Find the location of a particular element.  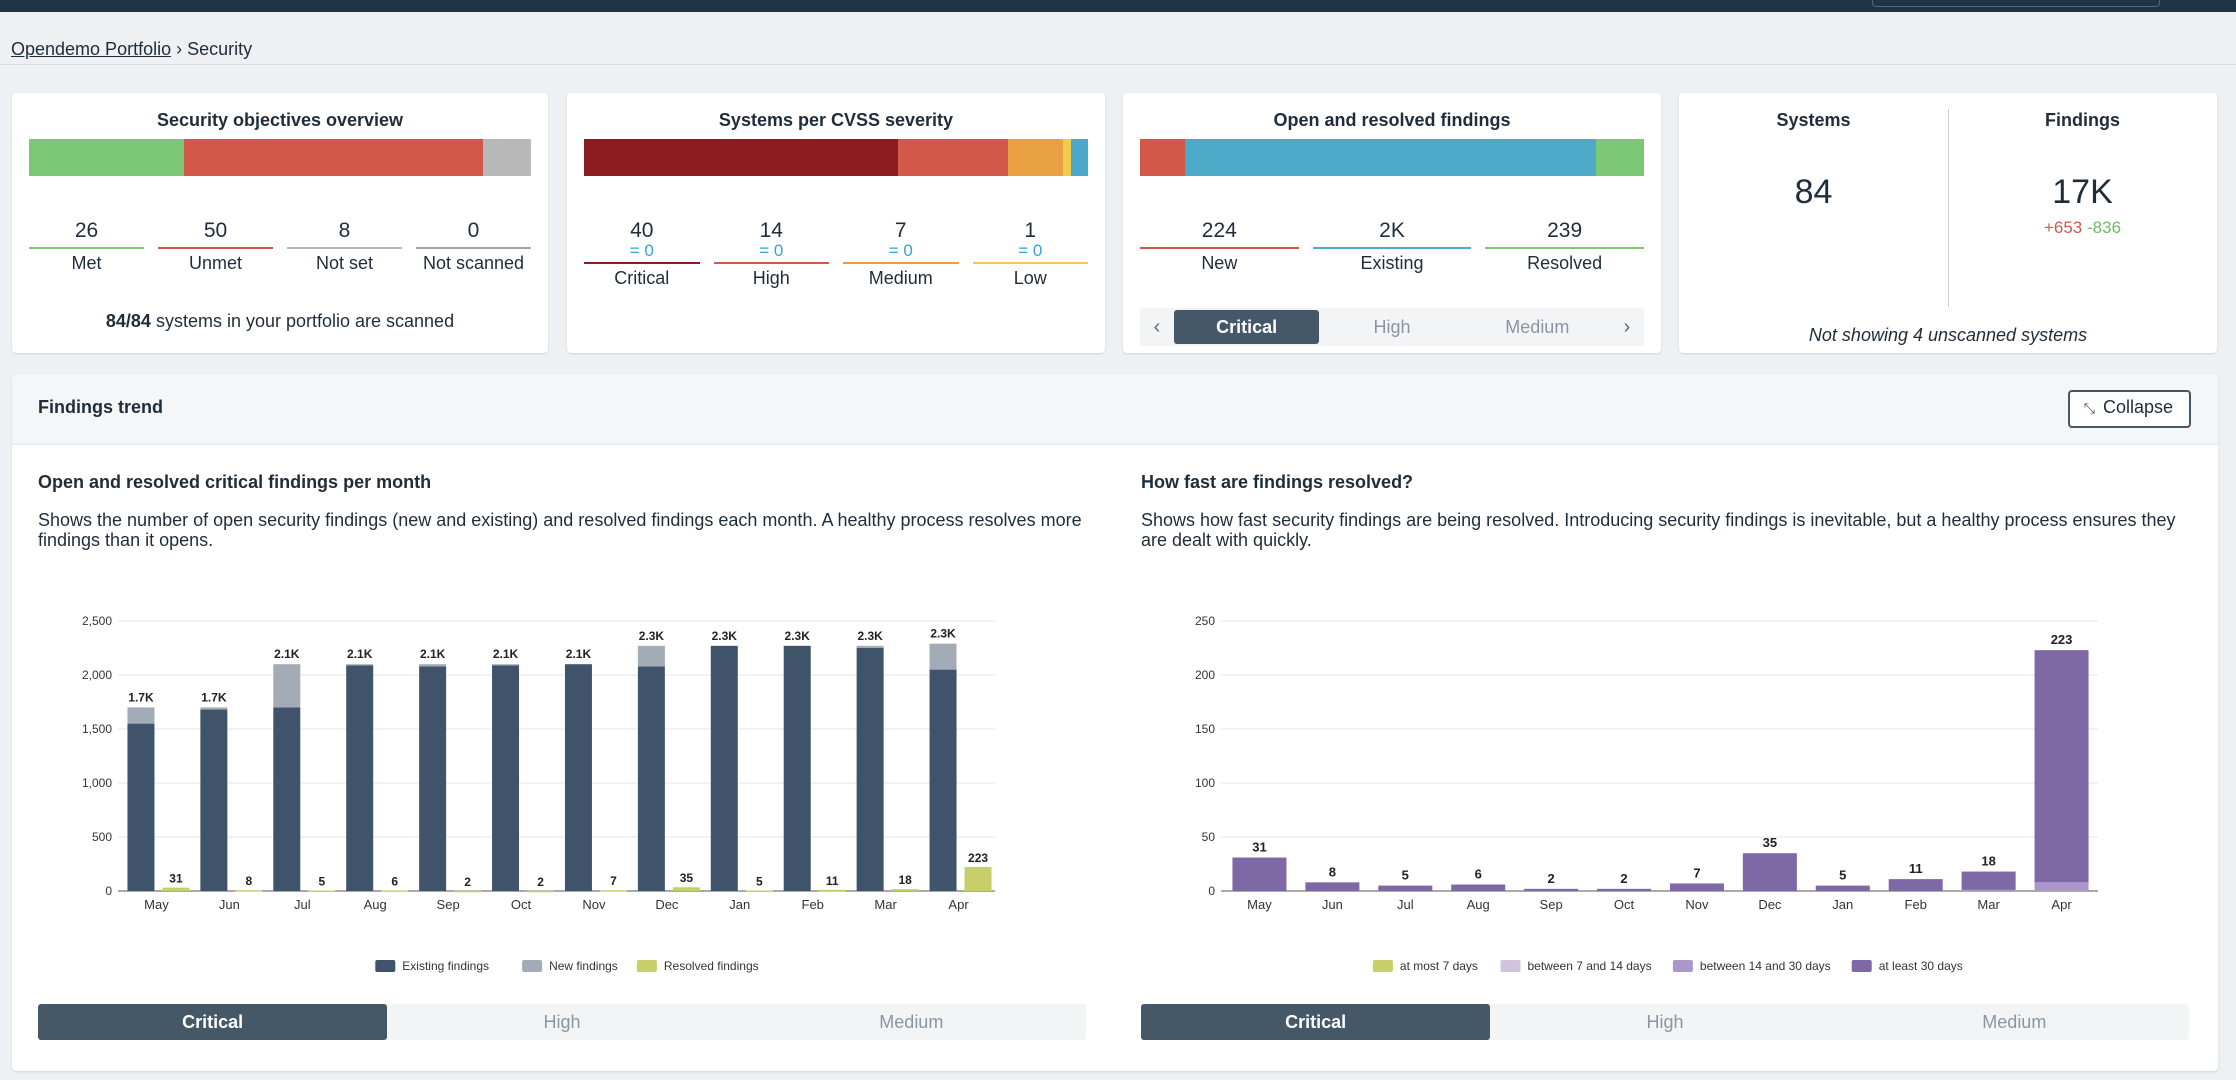

legend-label: New findings is located at coordinates (583, 966).